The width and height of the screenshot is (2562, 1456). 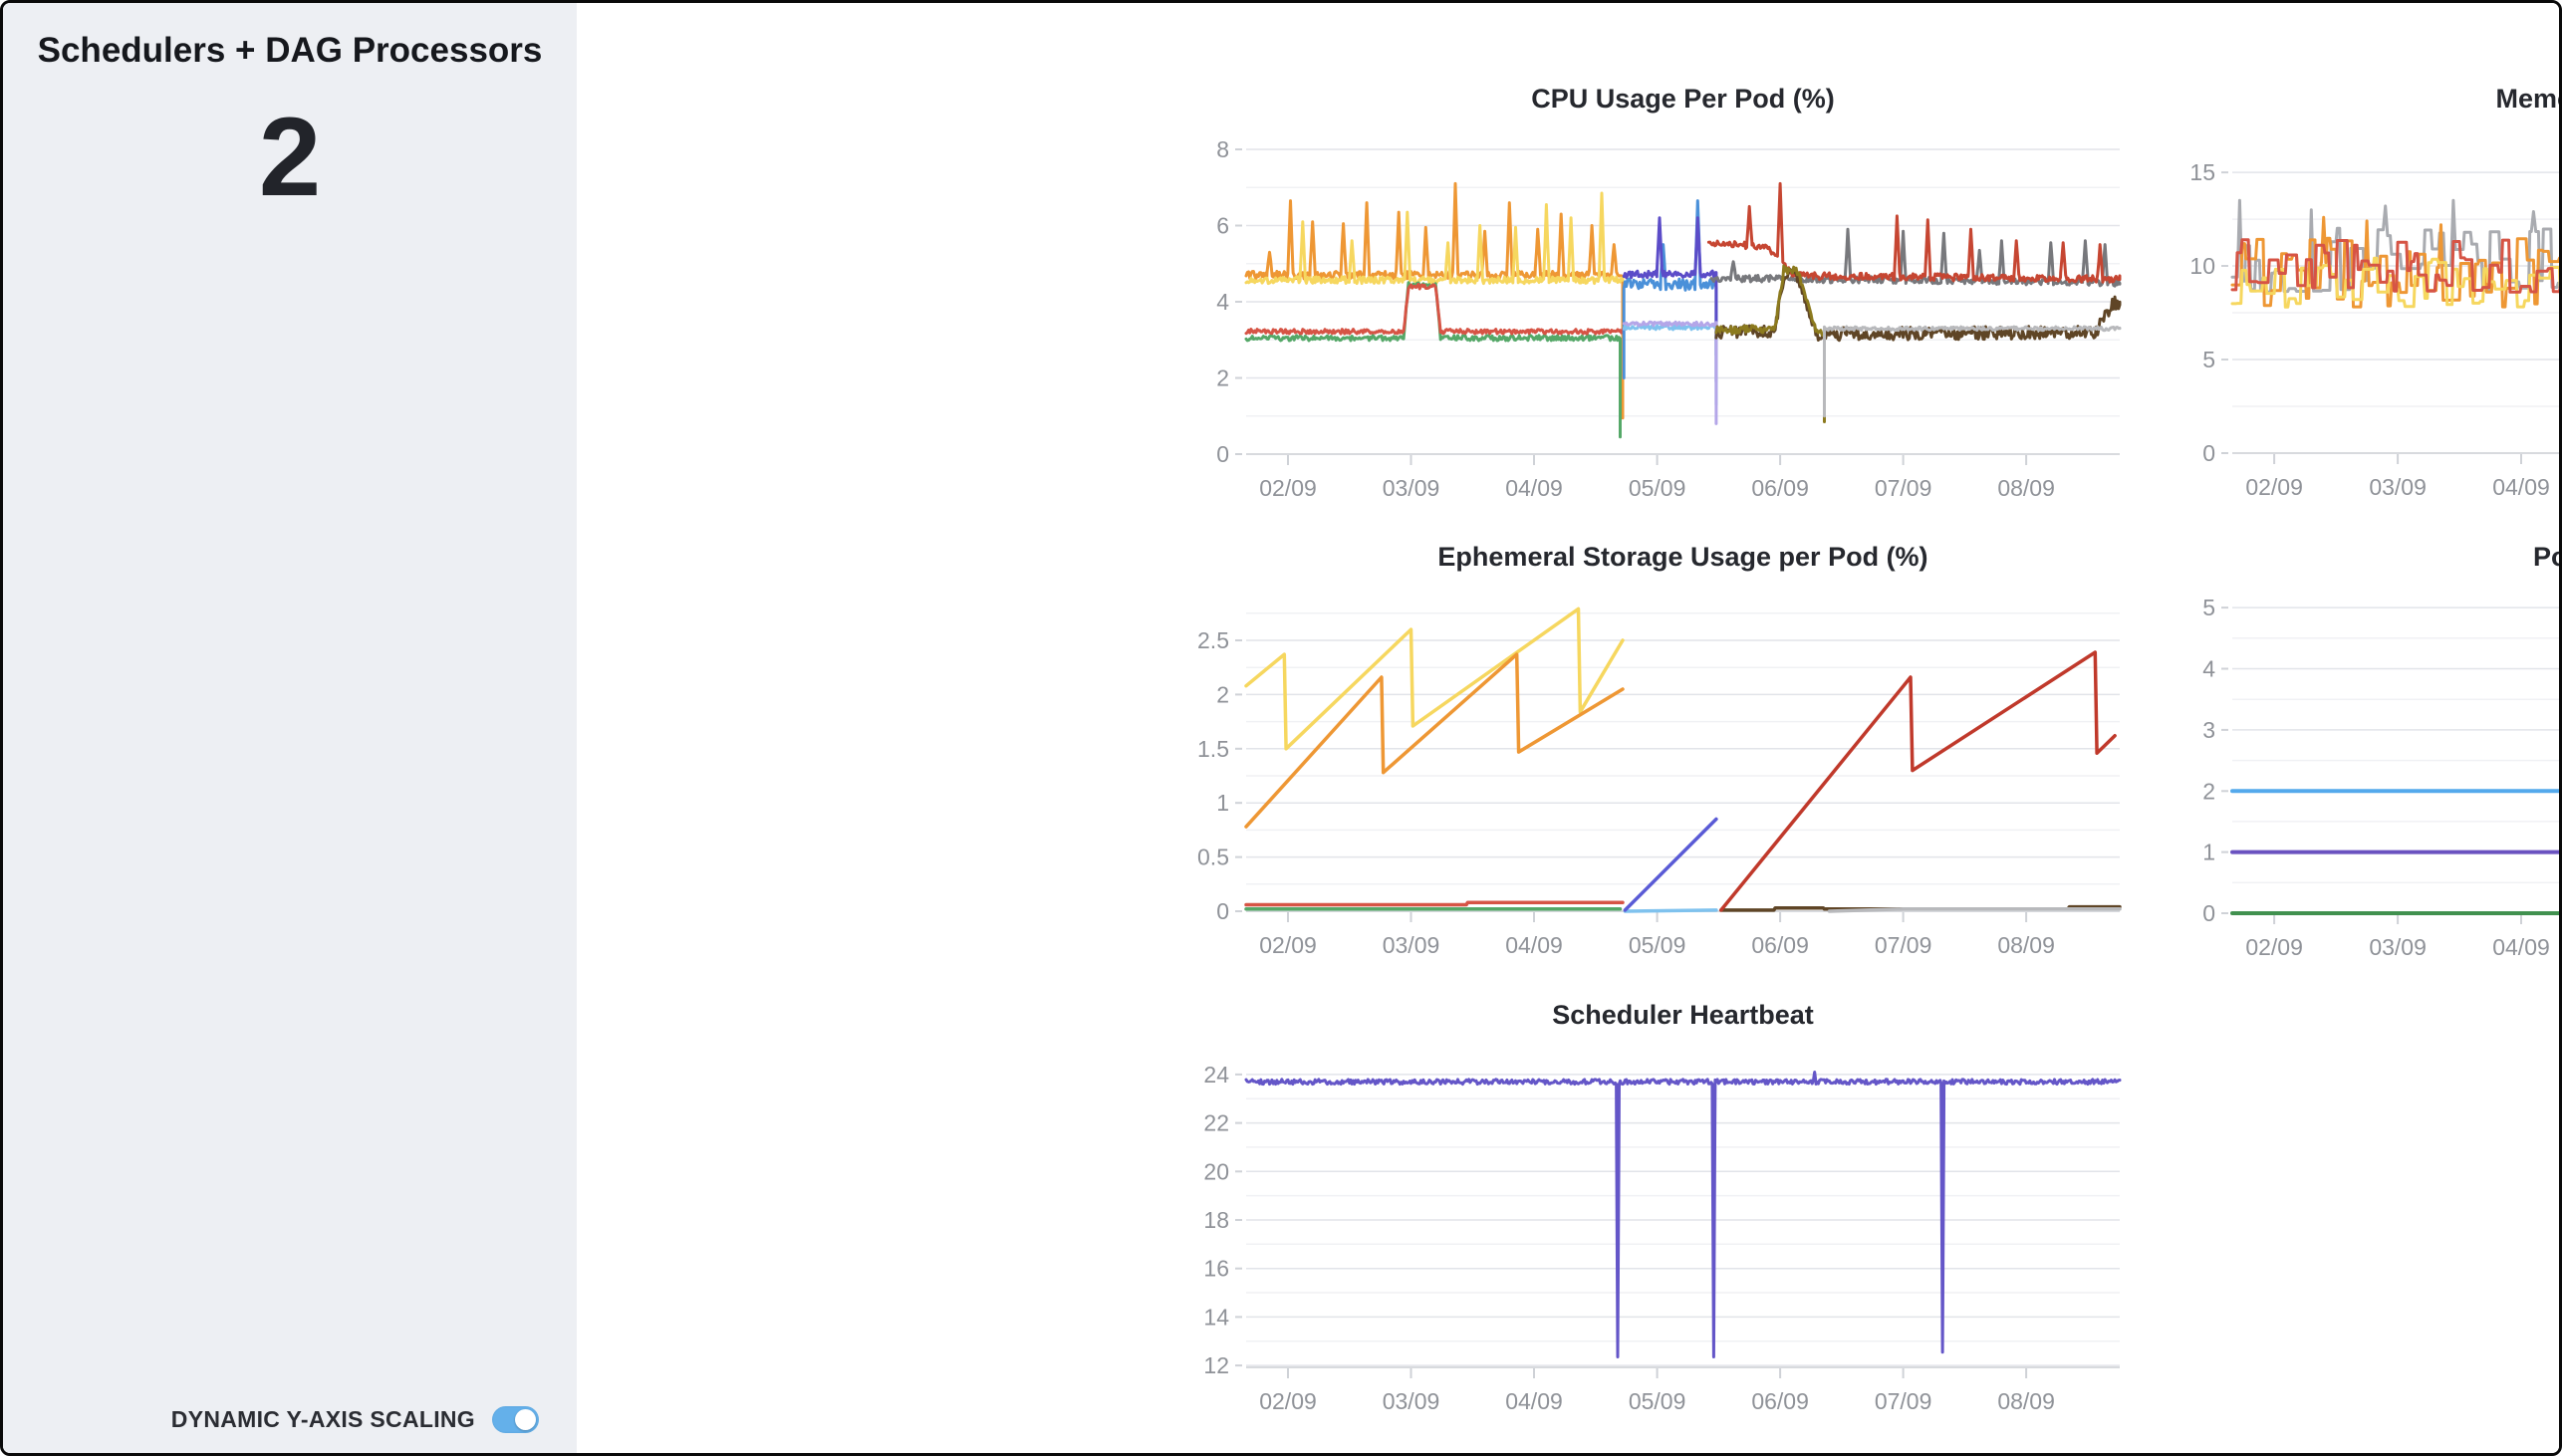 What do you see at coordinates (1216, 1317) in the screenshot?
I see `svg-text: 14` at bounding box center [1216, 1317].